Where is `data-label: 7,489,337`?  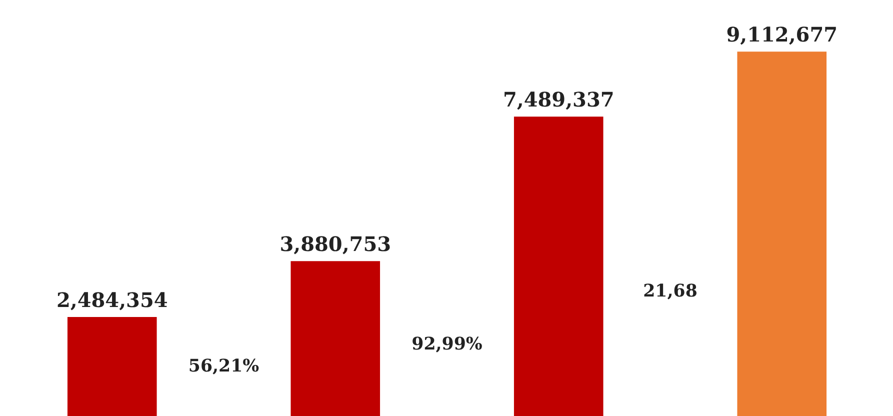
data-label: 7,489,337 is located at coordinates (558, 100).